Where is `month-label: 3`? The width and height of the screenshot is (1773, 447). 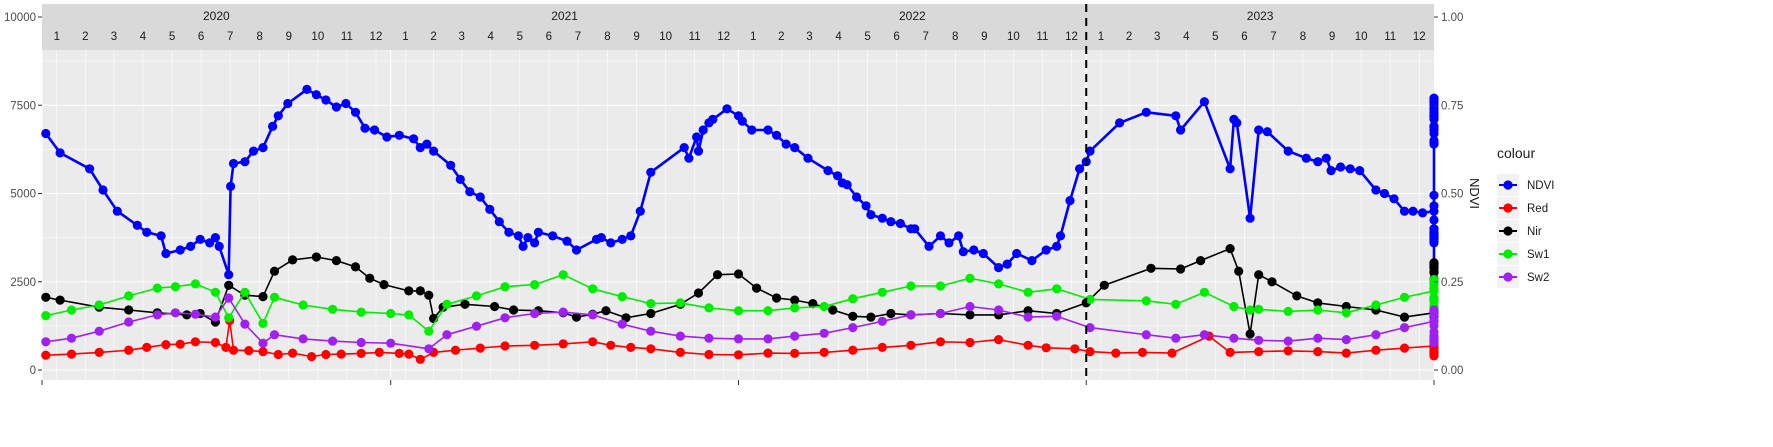 month-label: 3 is located at coordinates (461, 37).